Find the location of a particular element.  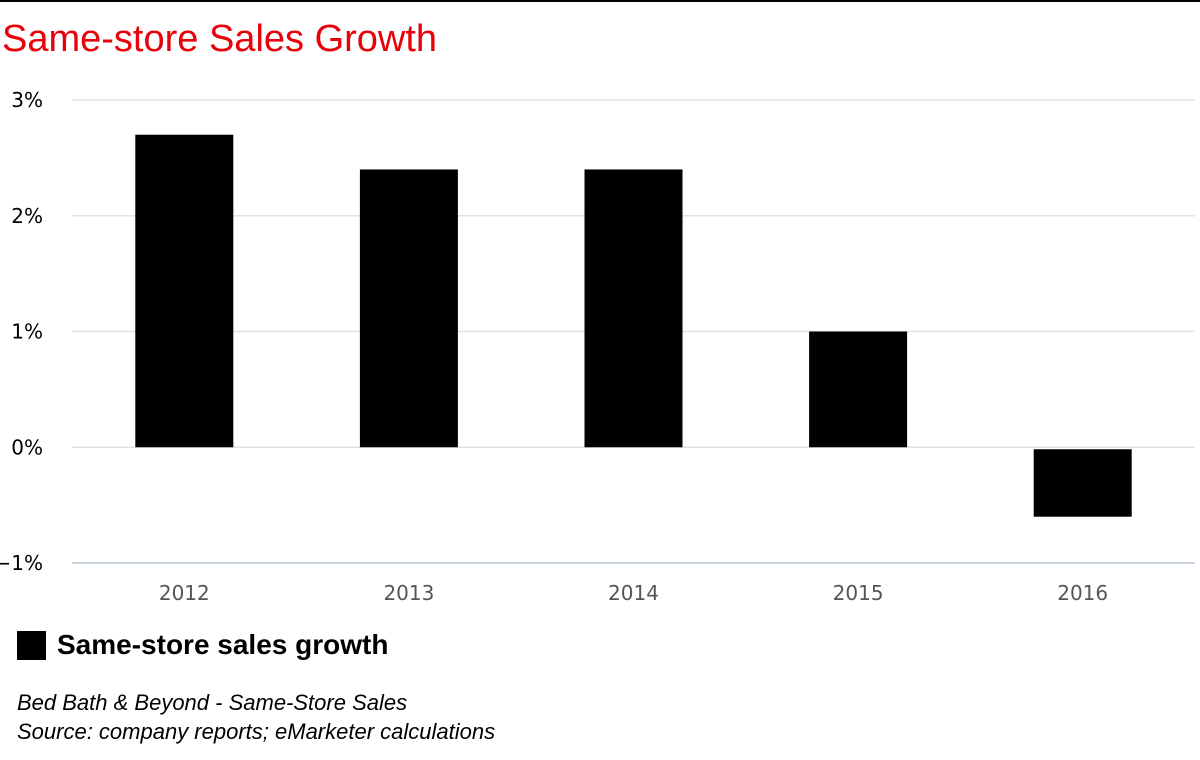

bar-2016 is located at coordinates (1082, 483).